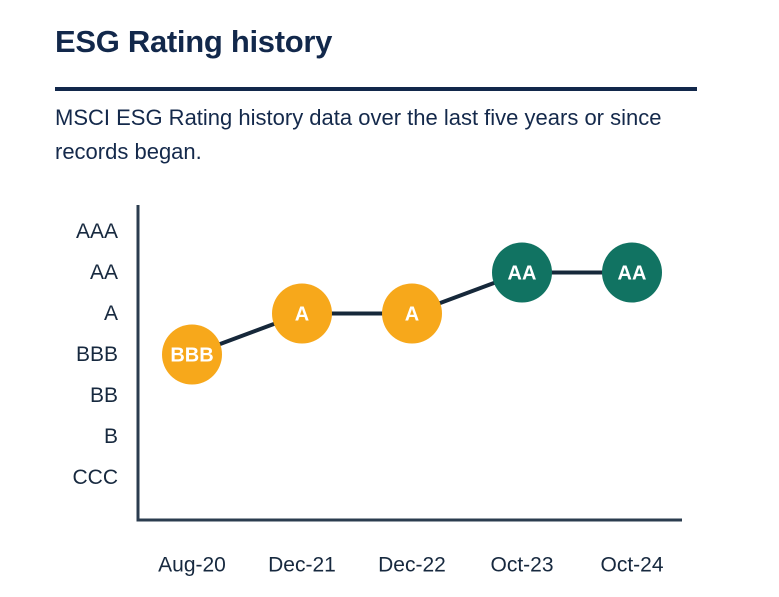 The width and height of the screenshot is (779, 597). What do you see at coordinates (192, 565) in the screenshot?
I see `x-tick-label: Aug-20` at bounding box center [192, 565].